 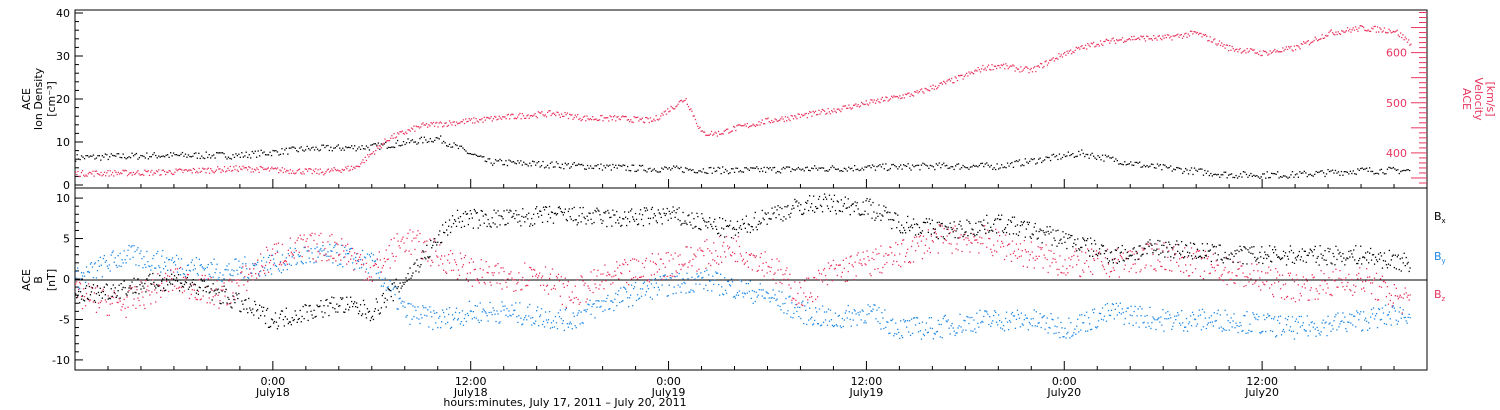 What do you see at coordinates (1396, 53) in the screenshot?
I see `top-right-tick-label: 600` at bounding box center [1396, 53].